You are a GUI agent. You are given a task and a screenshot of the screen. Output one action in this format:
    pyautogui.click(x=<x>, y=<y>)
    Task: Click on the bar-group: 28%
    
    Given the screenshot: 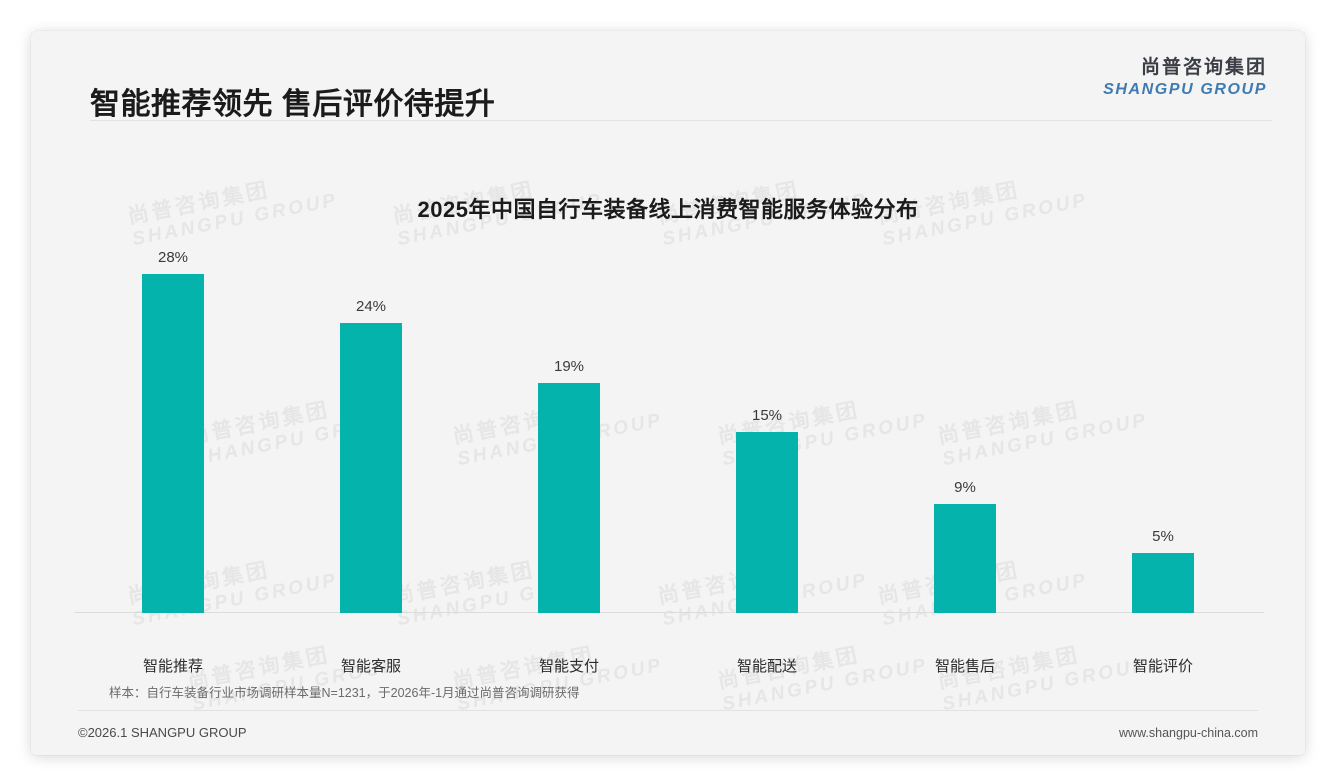 What is the action you would take?
    pyautogui.click(x=173, y=431)
    